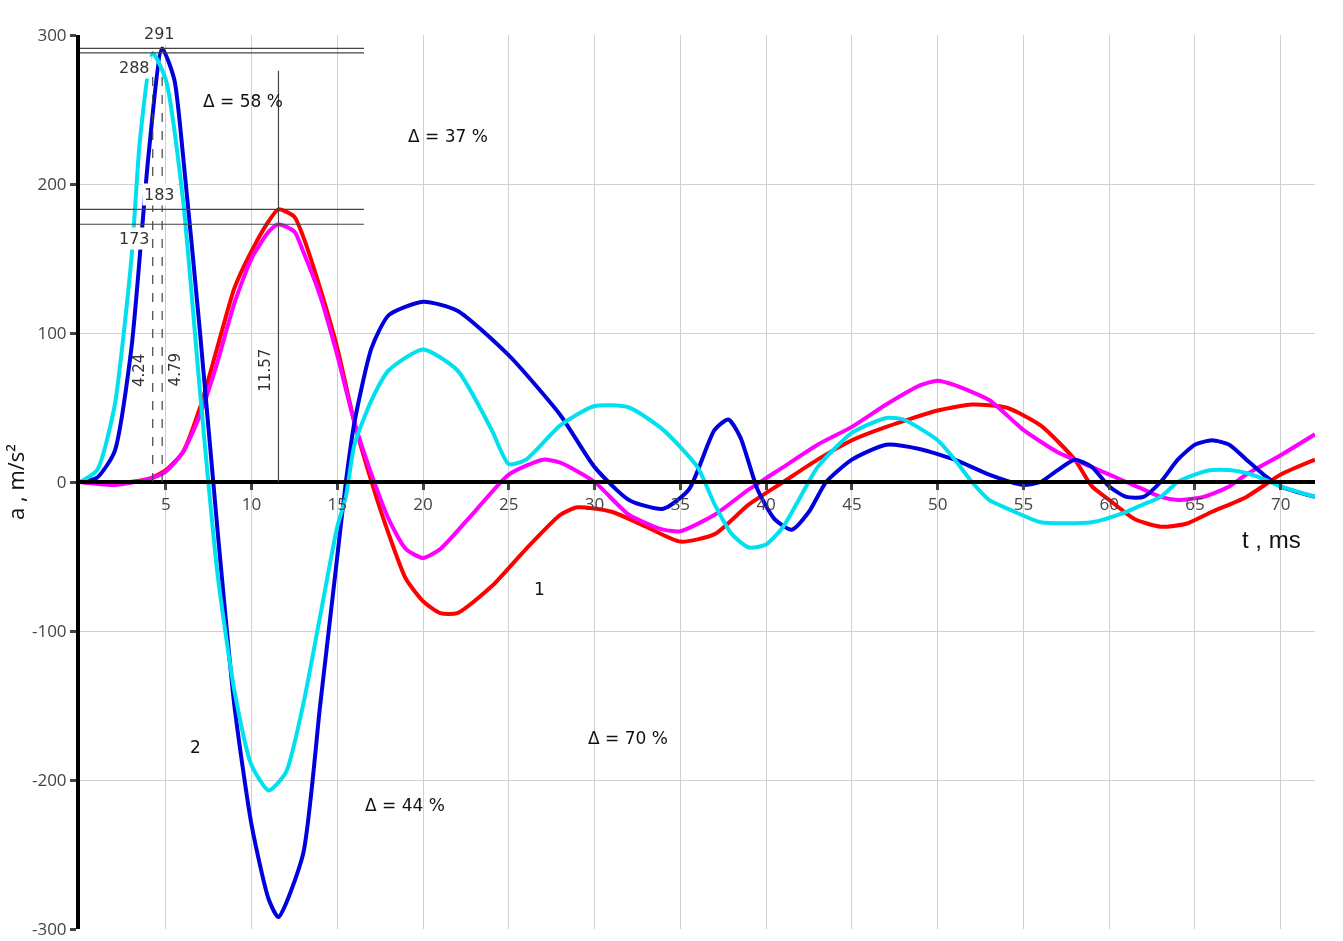  I want to click on annotation: Δ = 70 %, so click(628, 738).